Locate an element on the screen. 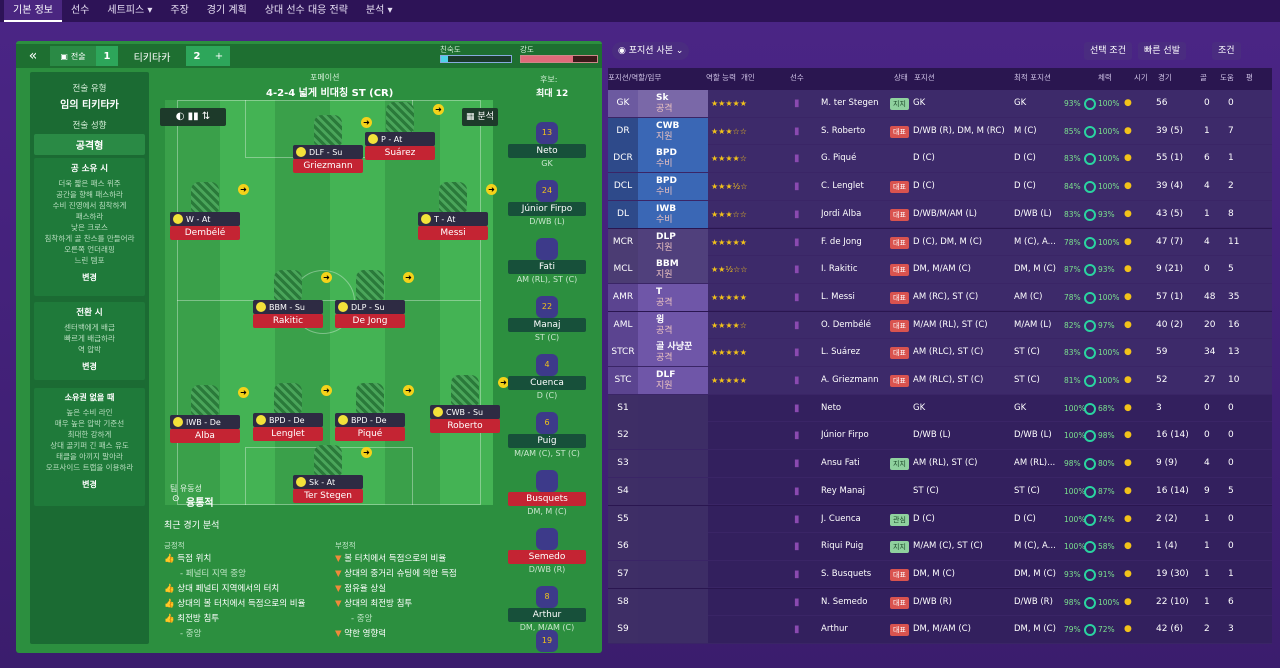  role-cell: T 공격 is located at coordinates (673, 297).